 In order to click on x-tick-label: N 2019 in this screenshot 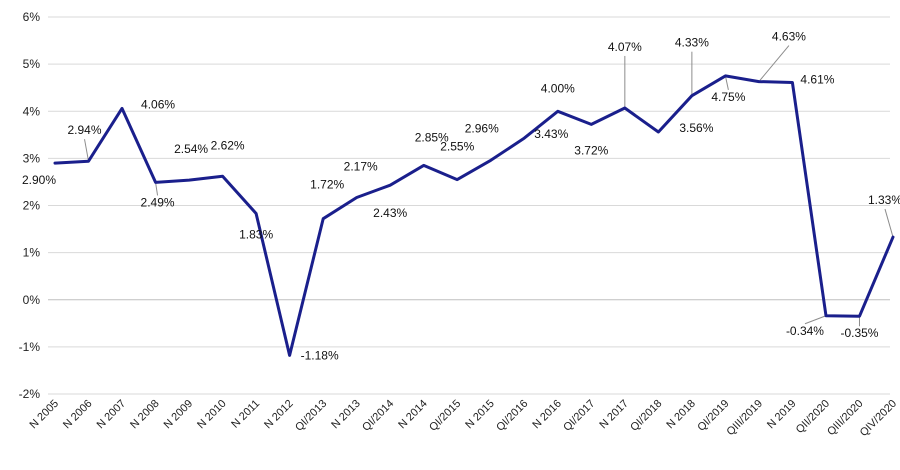, I will do `click(782, 415)`.